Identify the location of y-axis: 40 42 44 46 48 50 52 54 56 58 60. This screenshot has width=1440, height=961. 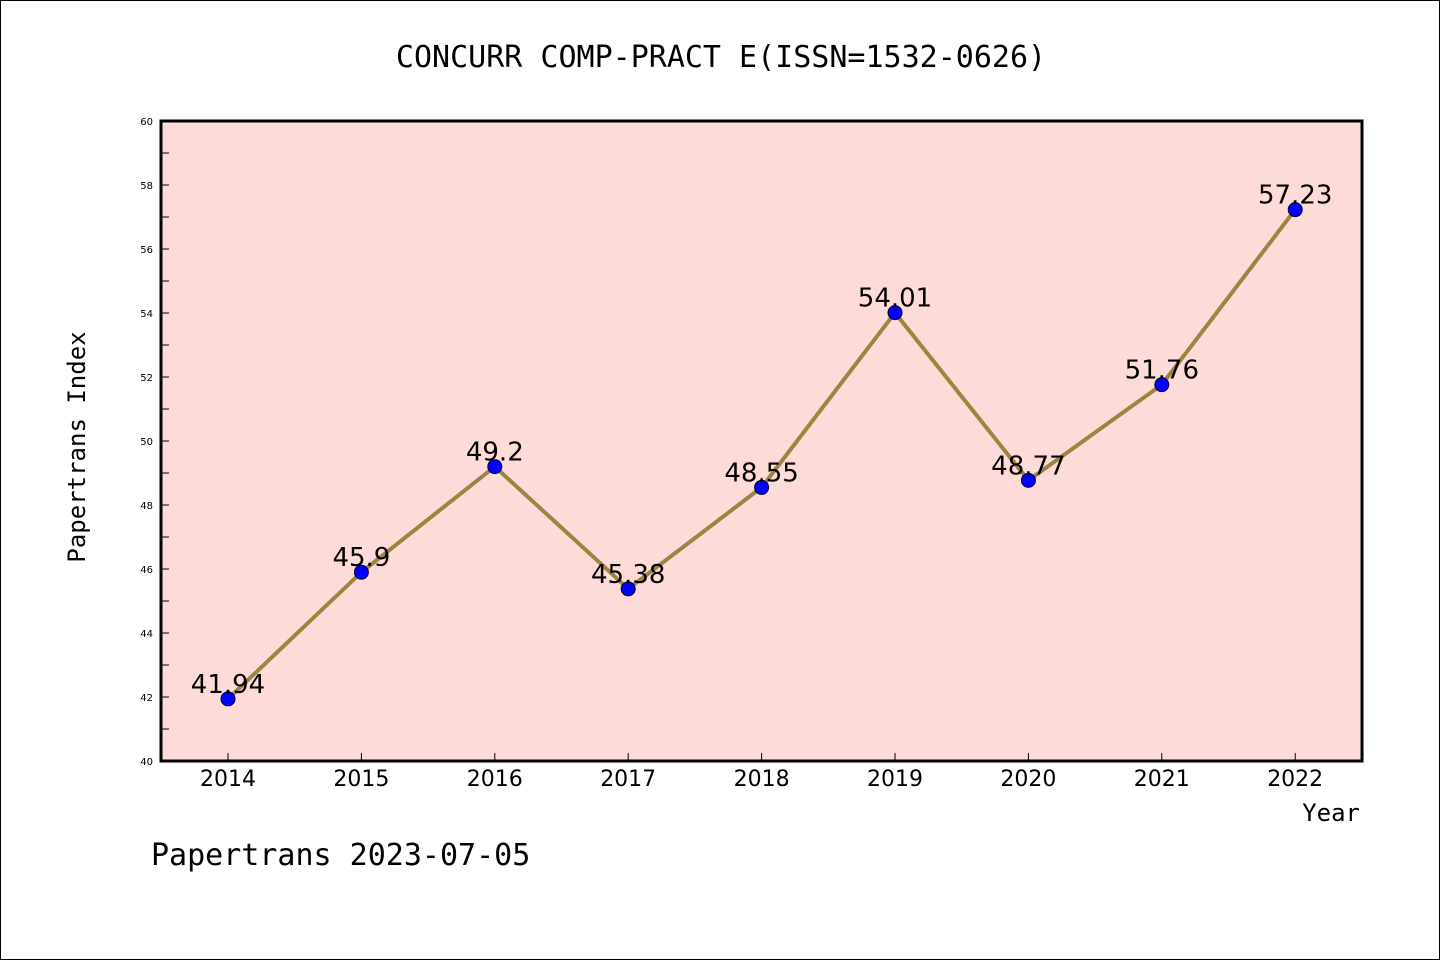
(154, 442).